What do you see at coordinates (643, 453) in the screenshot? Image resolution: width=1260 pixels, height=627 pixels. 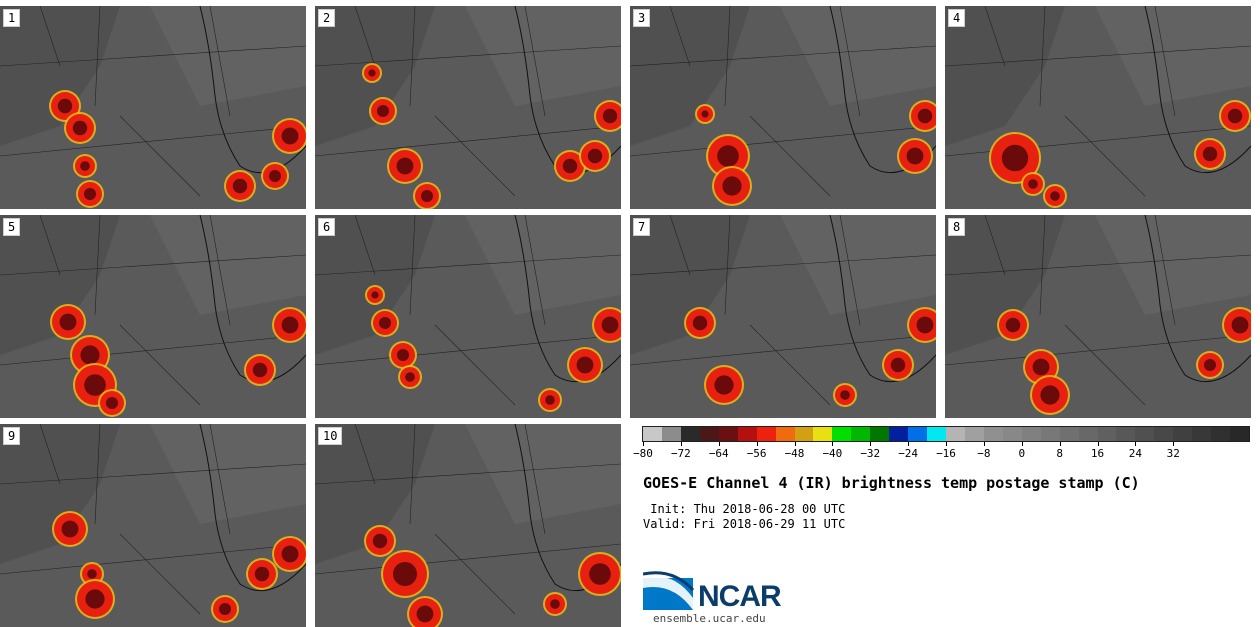 I see `colorbar-tick-label: −80` at bounding box center [643, 453].